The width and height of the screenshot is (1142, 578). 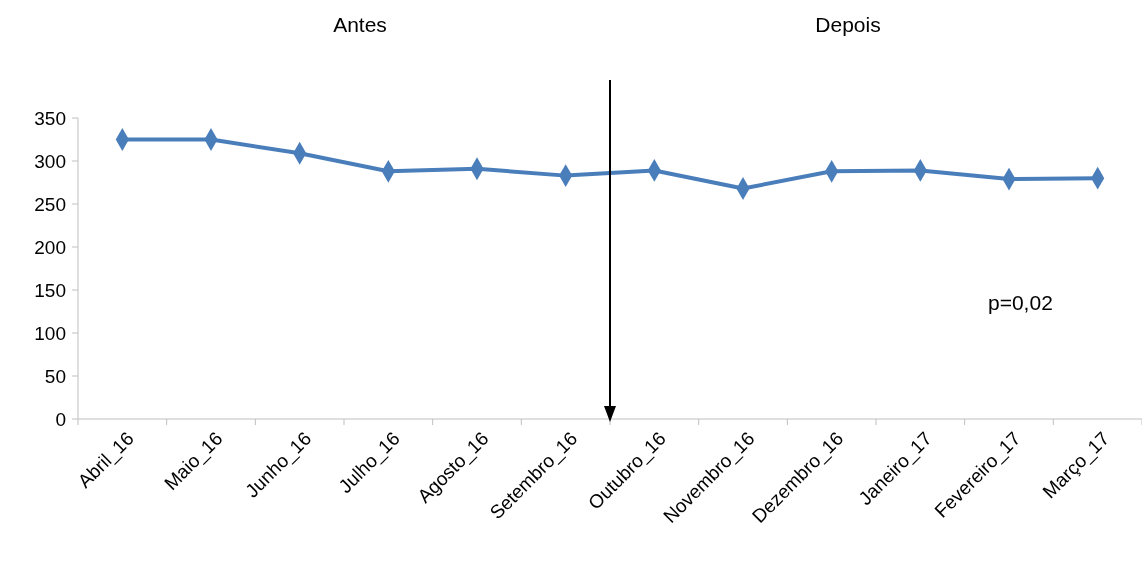 What do you see at coordinates (50, 333) in the screenshot?
I see `y-tick-label: 100` at bounding box center [50, 333].